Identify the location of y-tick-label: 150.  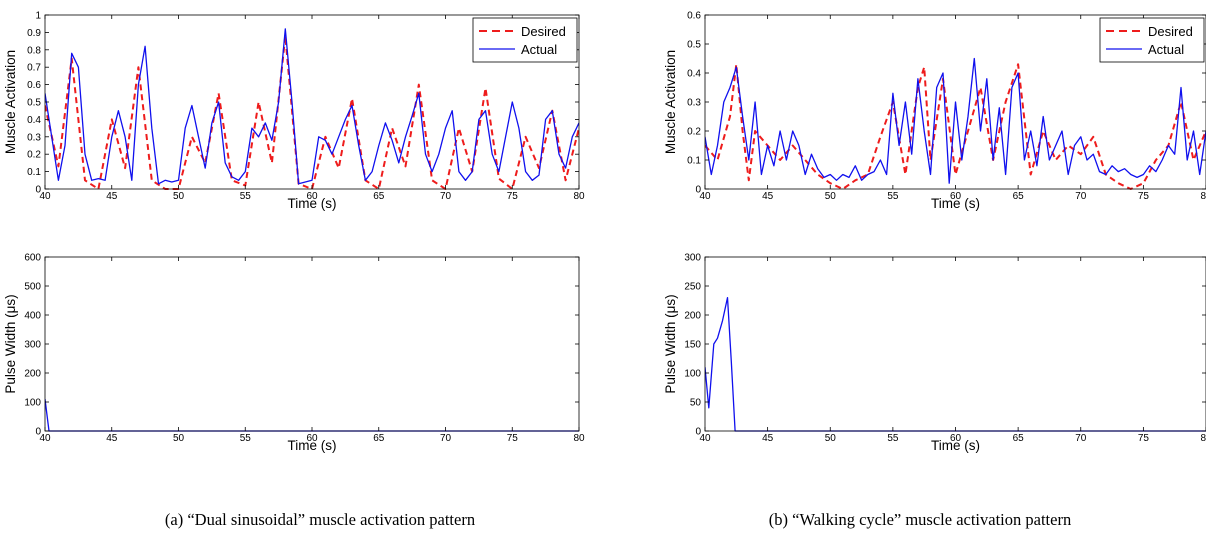
(692, 345).